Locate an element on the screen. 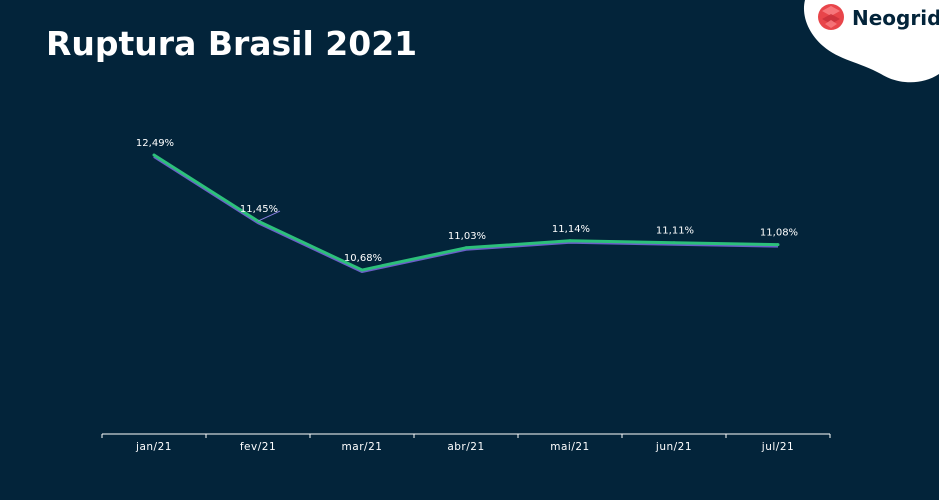  data-label: 11,14% is located at coordinates (571, 229).